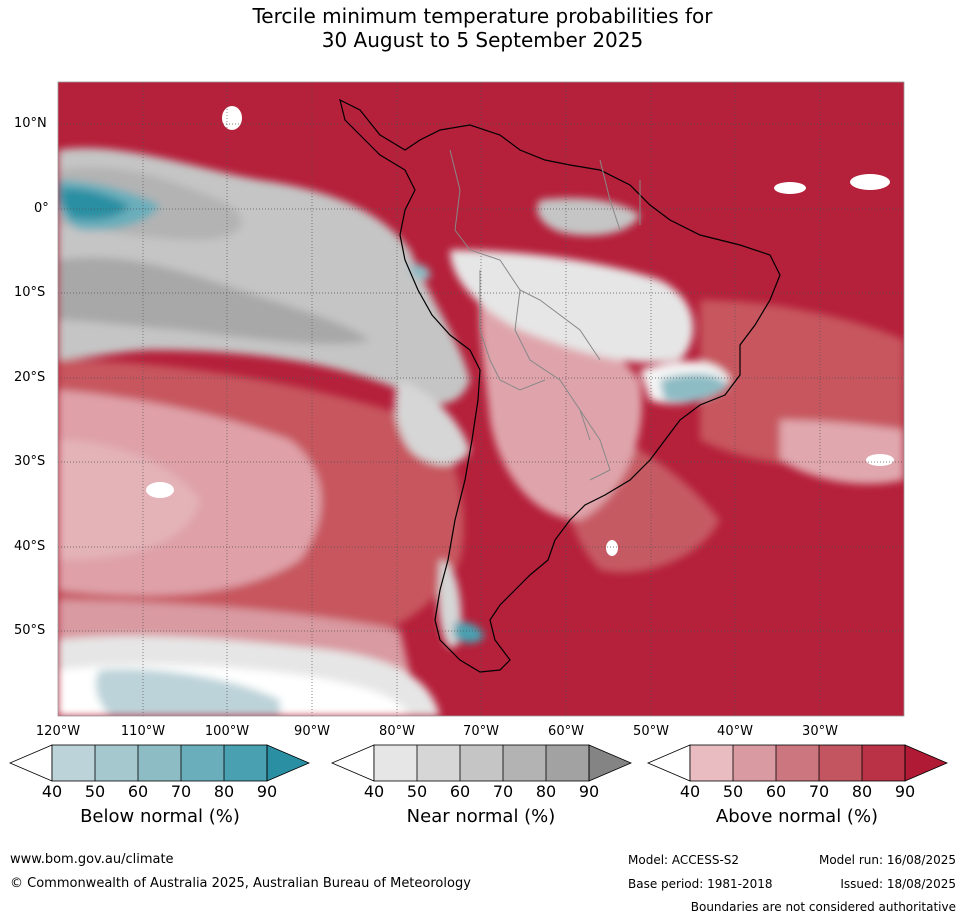 Image resolution: width=965 pixels, height=919 pixels. What do you see at coordinates (312, 731) in the screenshot?
I see `lon-label-90w: 90°W` at bounding box center [312, 731].